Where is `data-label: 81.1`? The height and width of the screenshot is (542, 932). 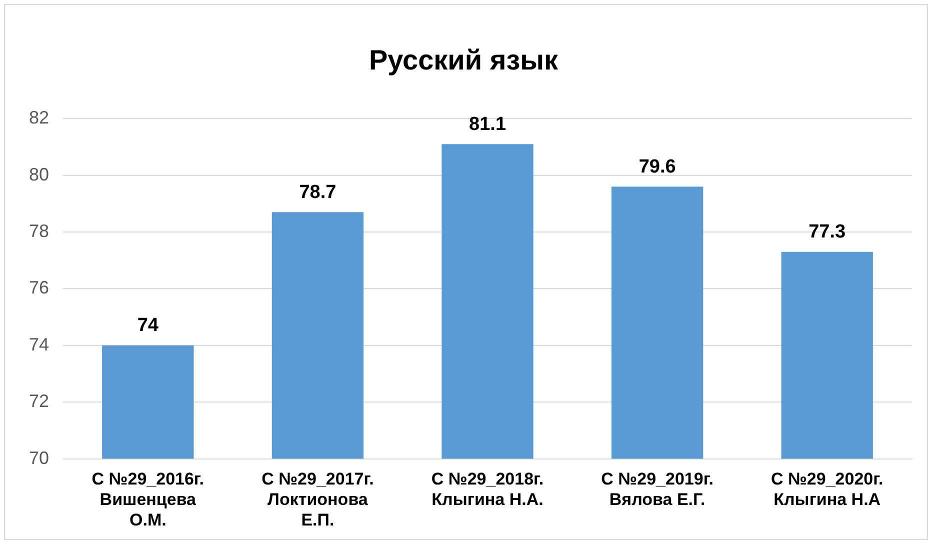 data-label: 81.1 is located at coordinates (487, 124).